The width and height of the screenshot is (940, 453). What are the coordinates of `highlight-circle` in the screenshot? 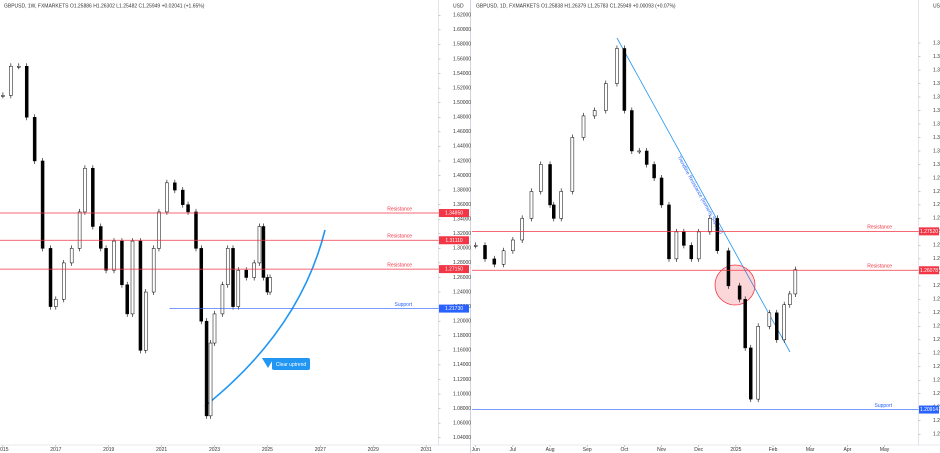 It's located at (735, 285).